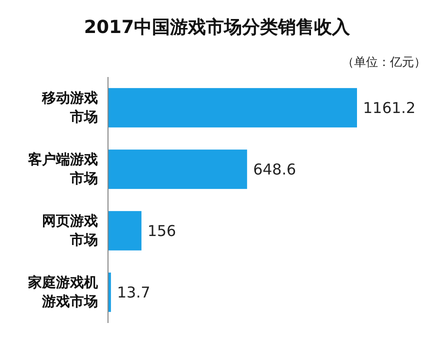 The width and height of the screenshot is (434, 340). Describe the element at coordinates (62, 168) in the screenshot. I see `y-tick-label: 客户端游戏市场` at that location.